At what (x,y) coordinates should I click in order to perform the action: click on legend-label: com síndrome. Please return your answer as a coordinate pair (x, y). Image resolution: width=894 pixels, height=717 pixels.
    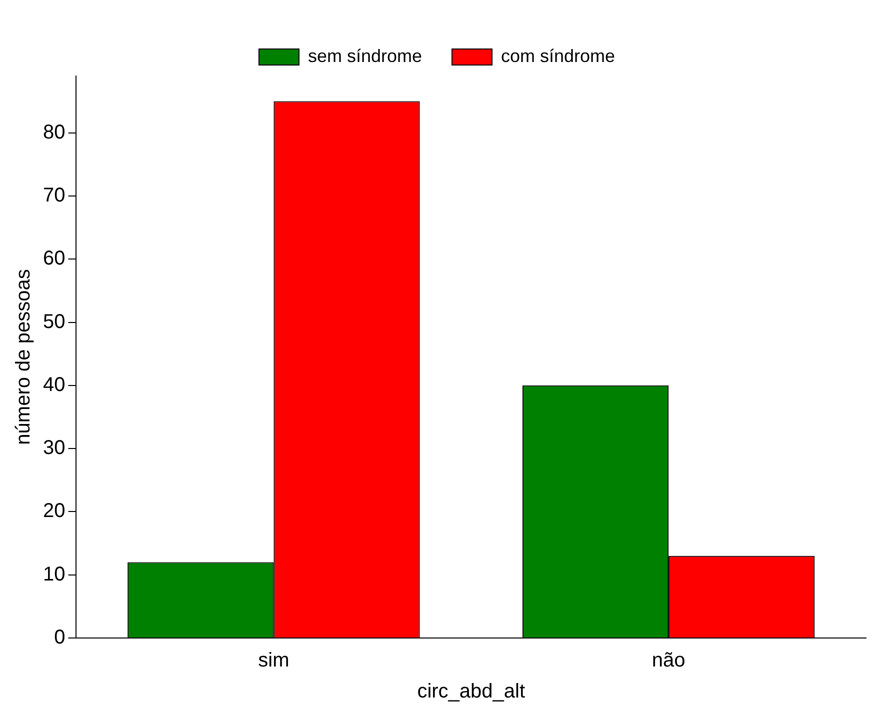
    Looking at the image, I should click on (558, 56).